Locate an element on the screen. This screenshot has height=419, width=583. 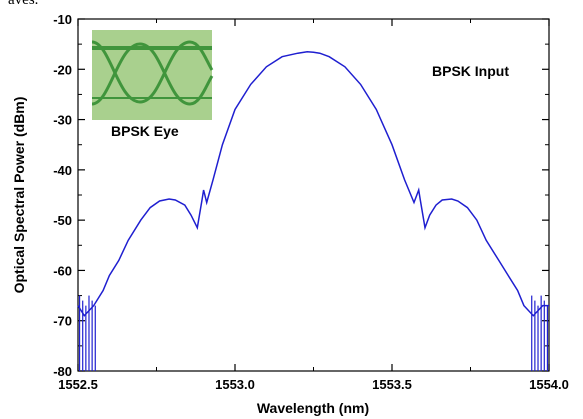
y-tick-label: -20 is located at coordinates (62, 69).